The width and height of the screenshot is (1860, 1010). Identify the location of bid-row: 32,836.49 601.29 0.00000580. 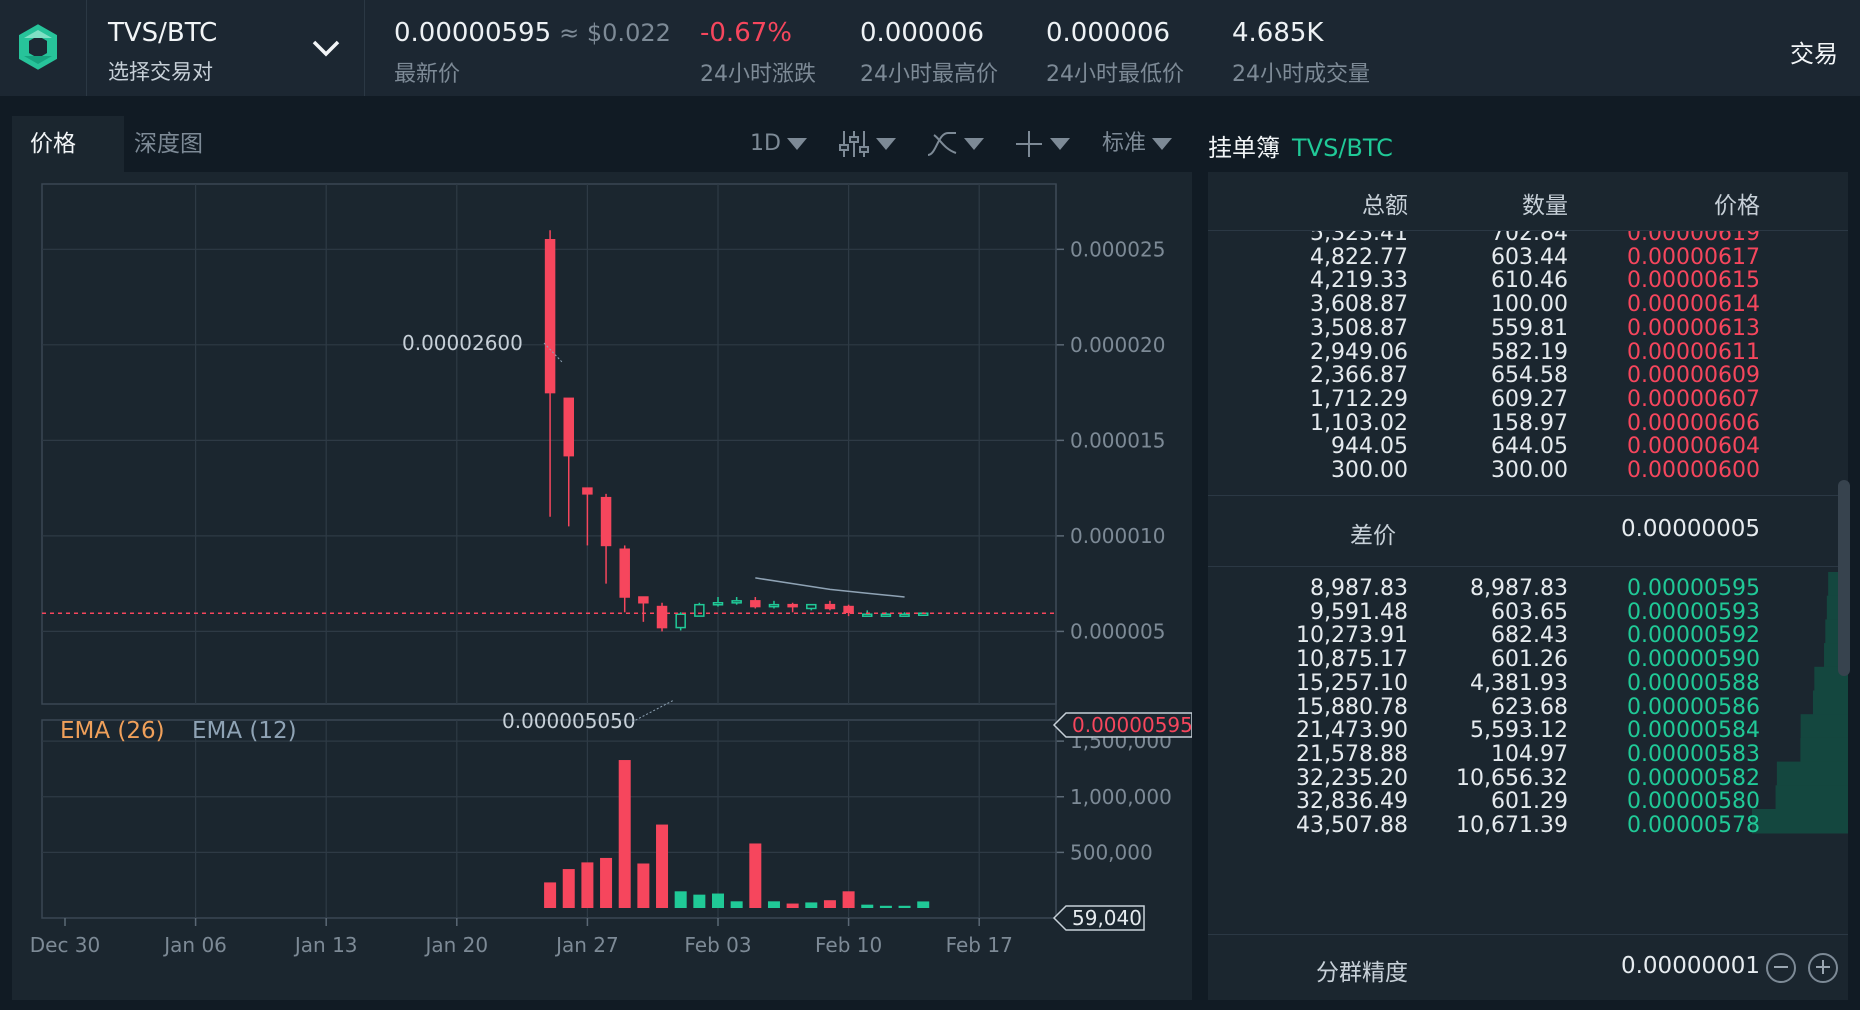
(1528, 803).